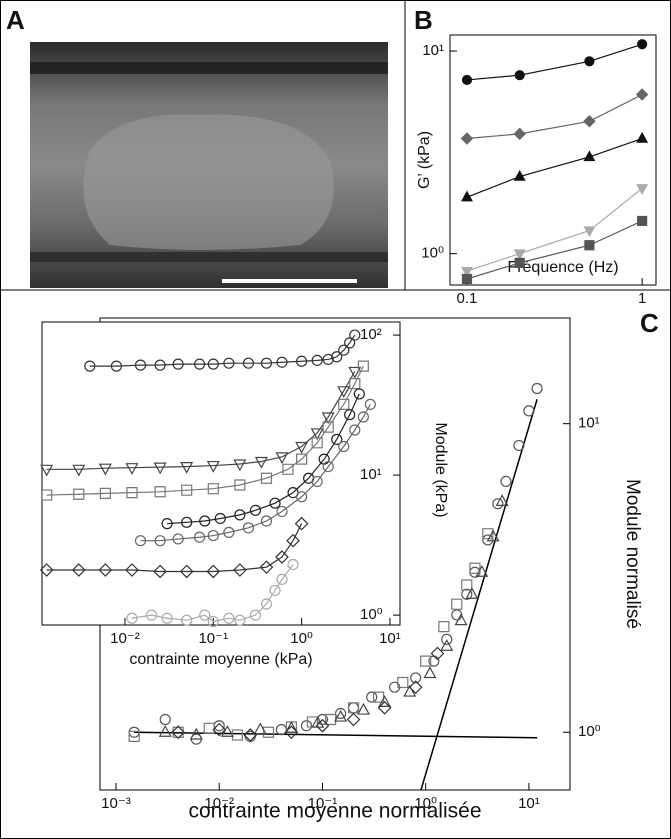 The image size is (671, 839). I want to click on y-axis-title: Module normalisé, so click(632, 554).